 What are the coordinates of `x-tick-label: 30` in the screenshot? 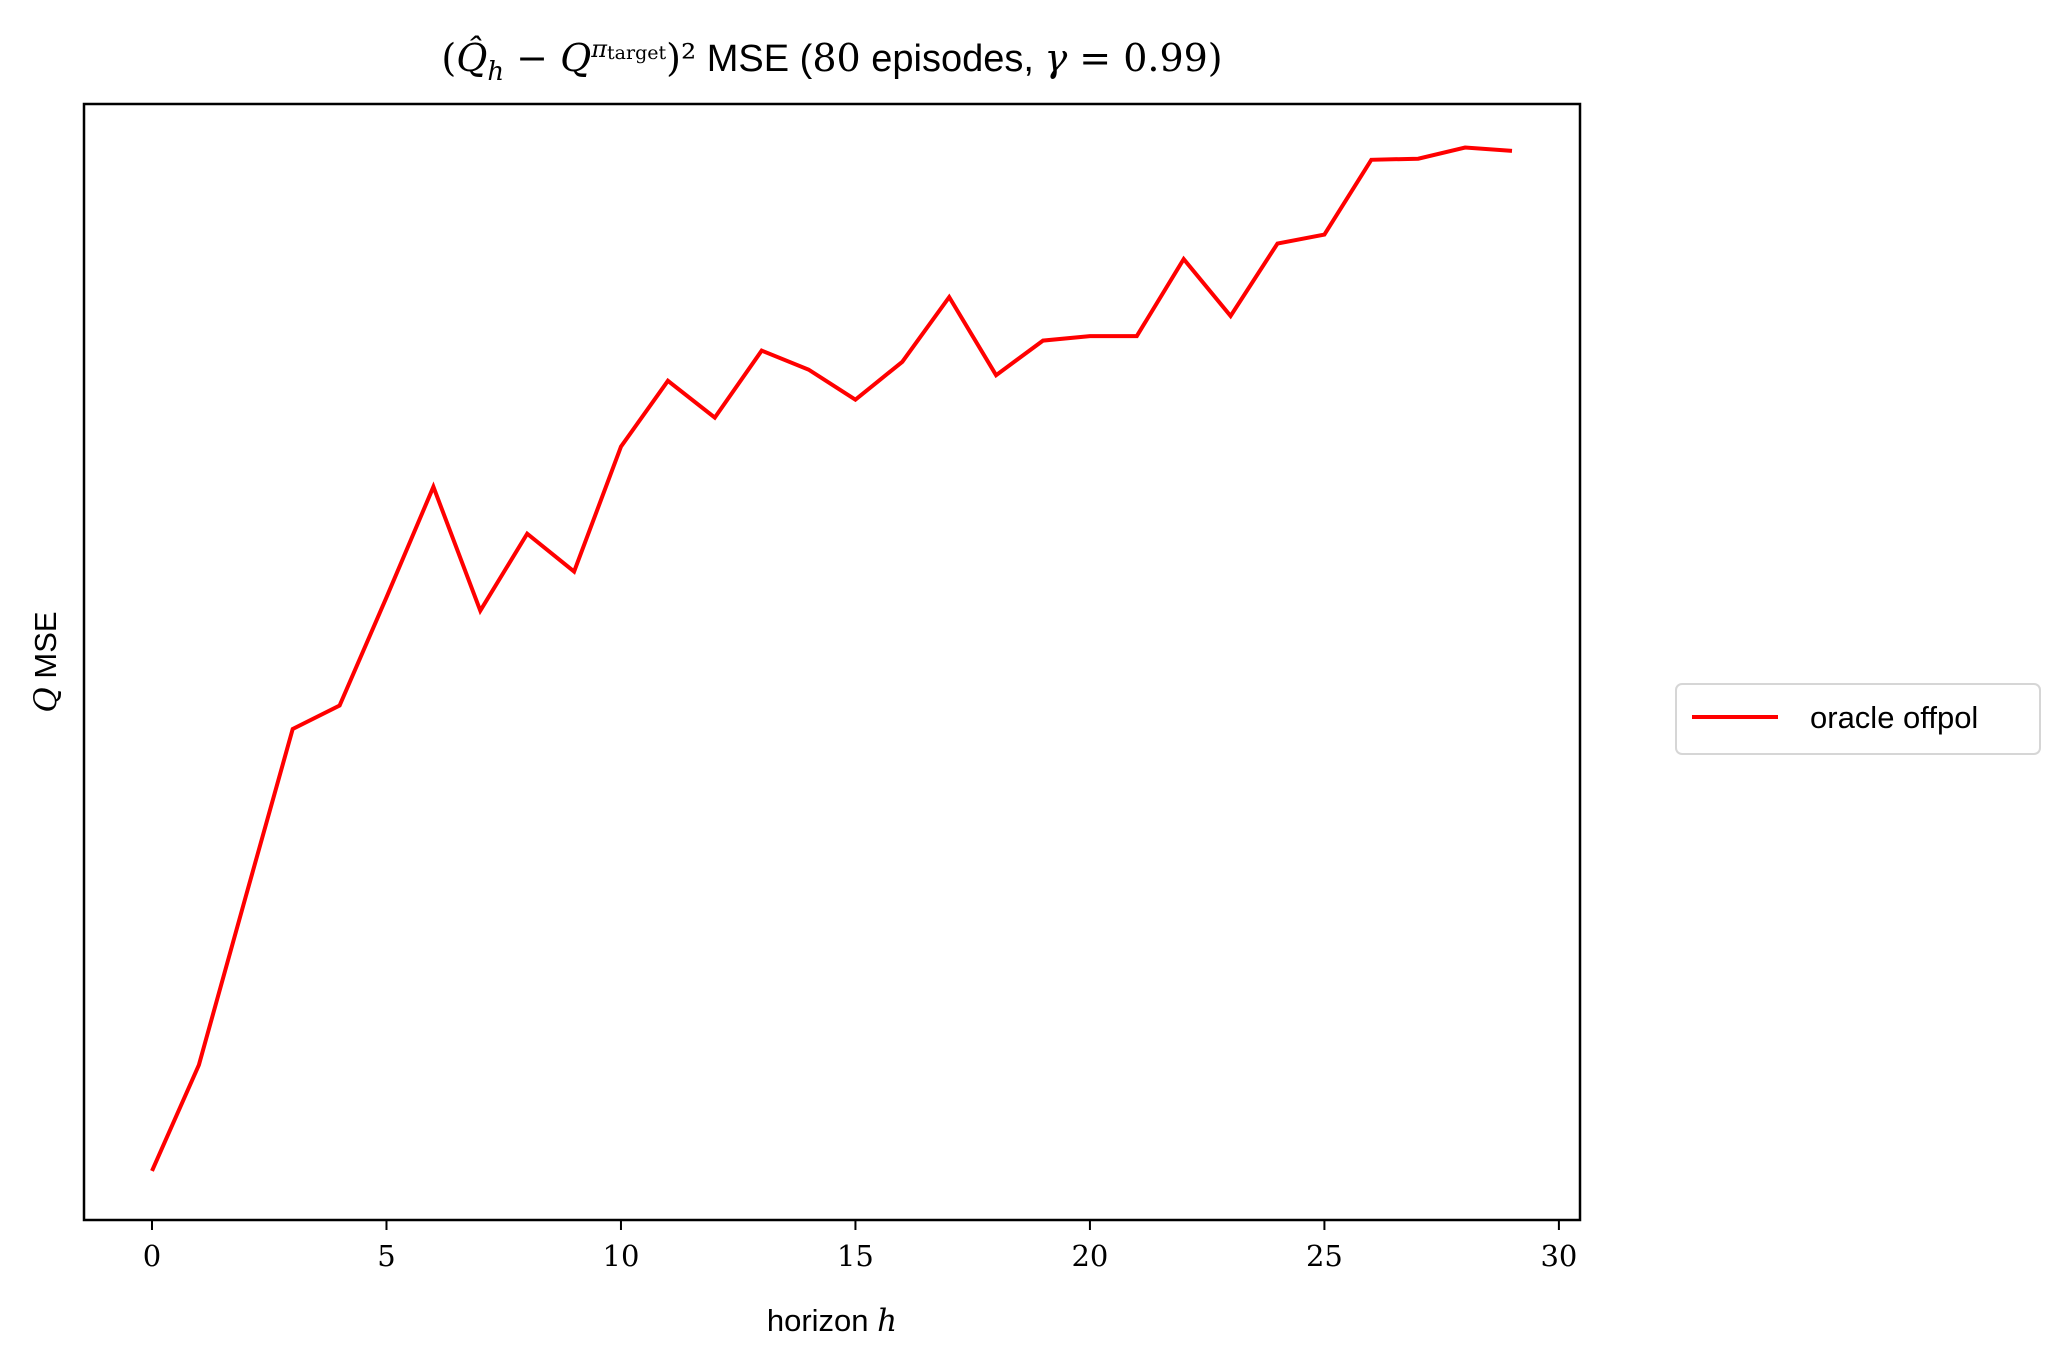 It's located at (1558, 1256).